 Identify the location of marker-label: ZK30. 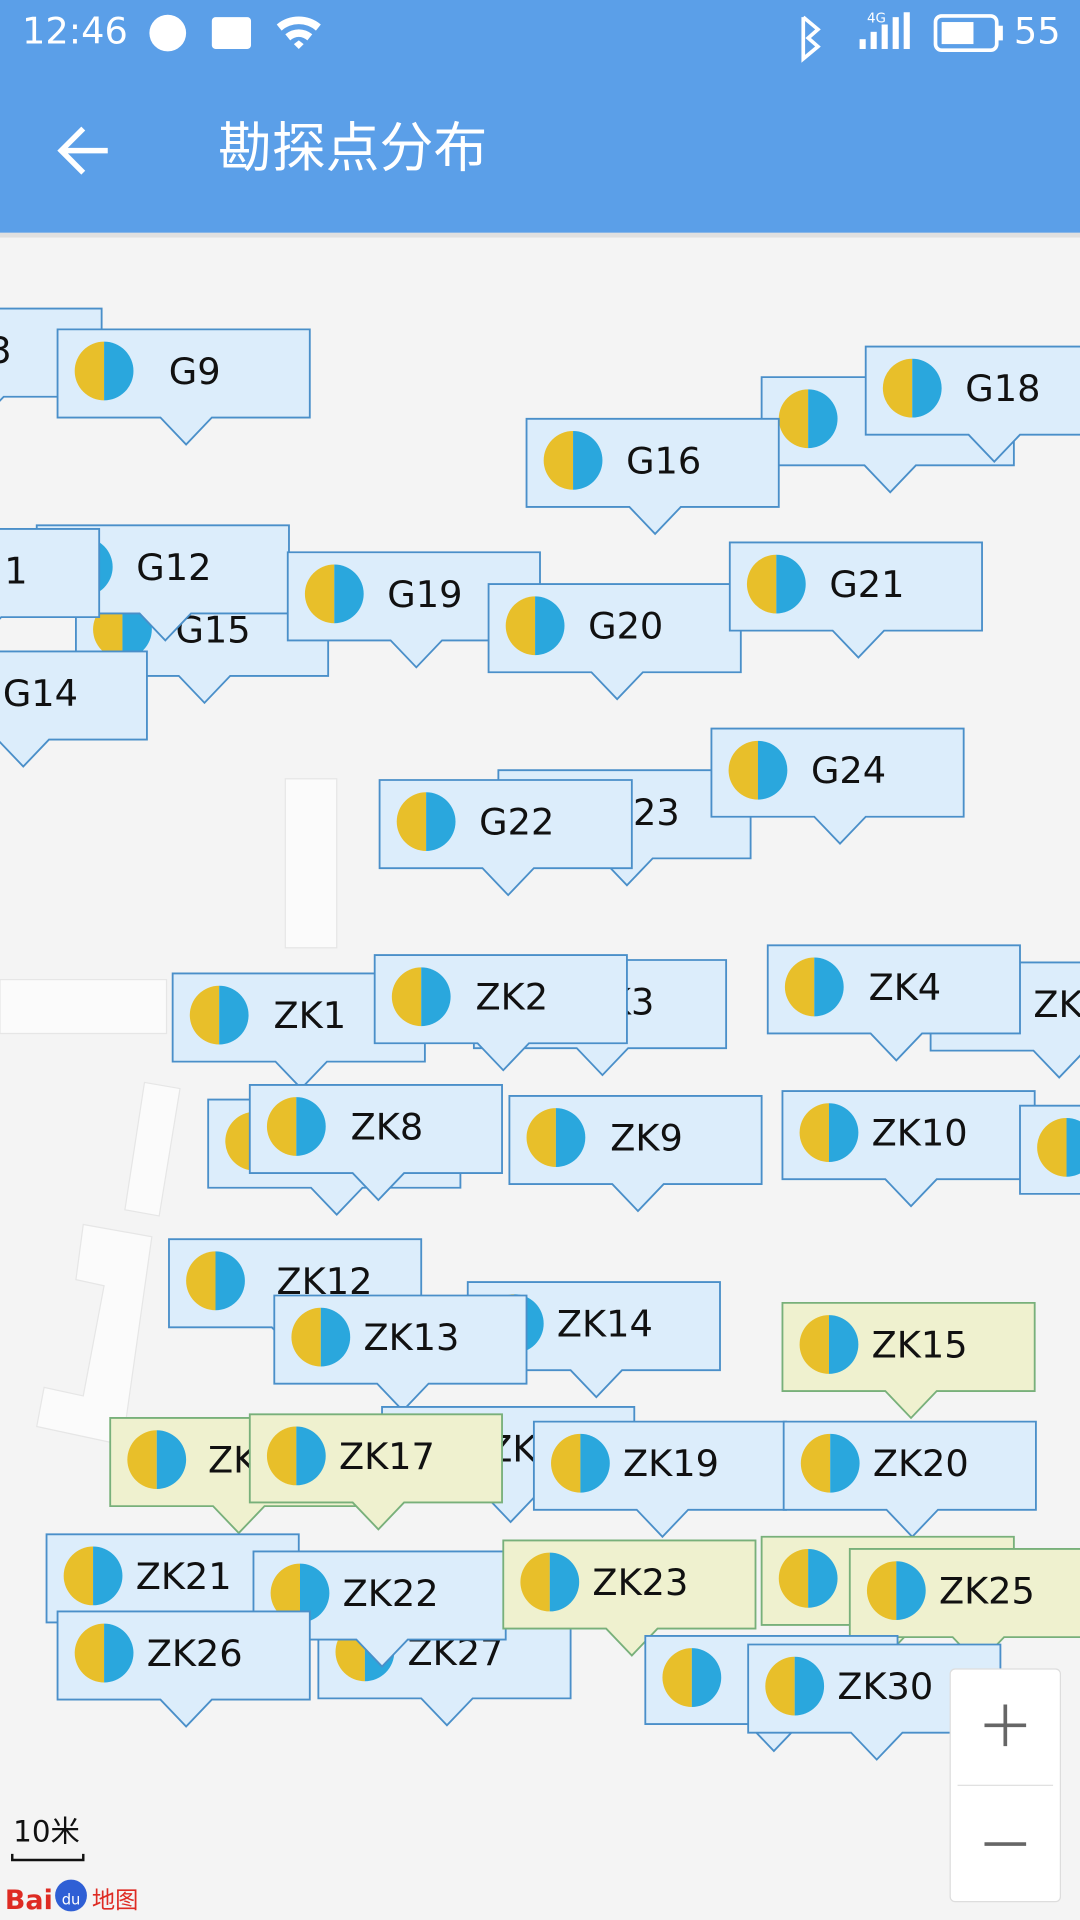
(885, 1686).